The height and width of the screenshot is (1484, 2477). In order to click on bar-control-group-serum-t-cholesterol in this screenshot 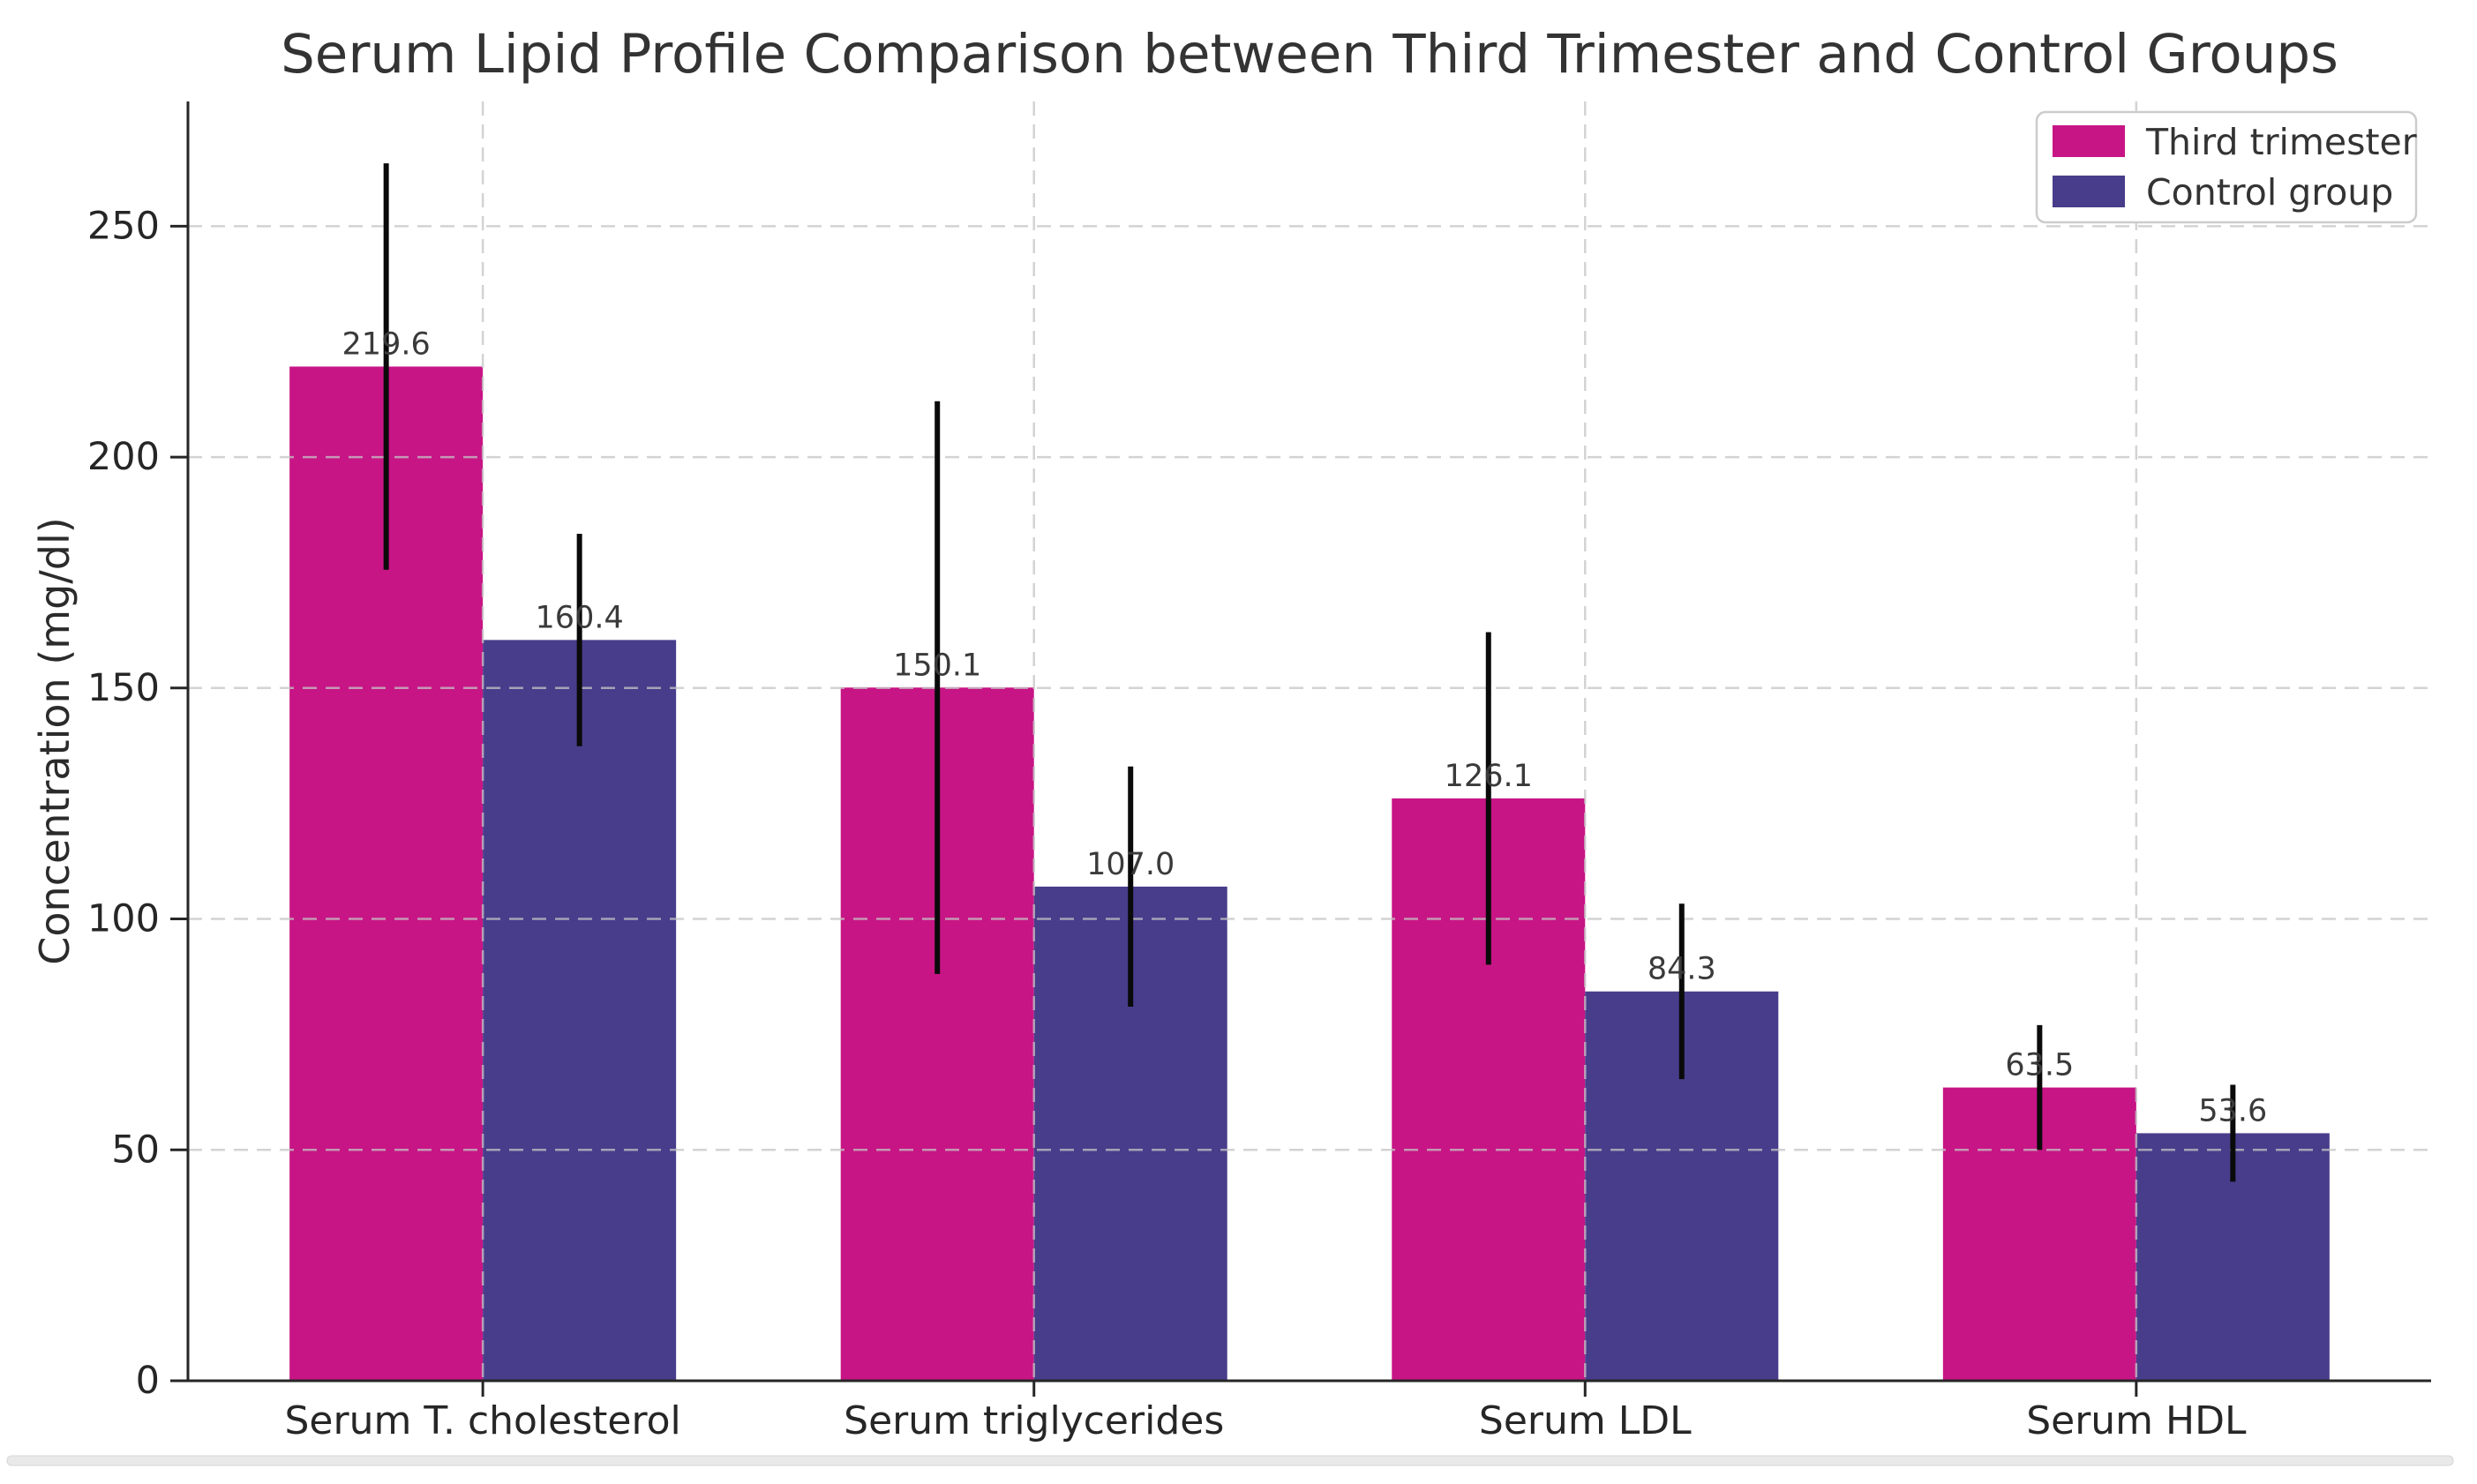, I will do `click(580, 1010)`.